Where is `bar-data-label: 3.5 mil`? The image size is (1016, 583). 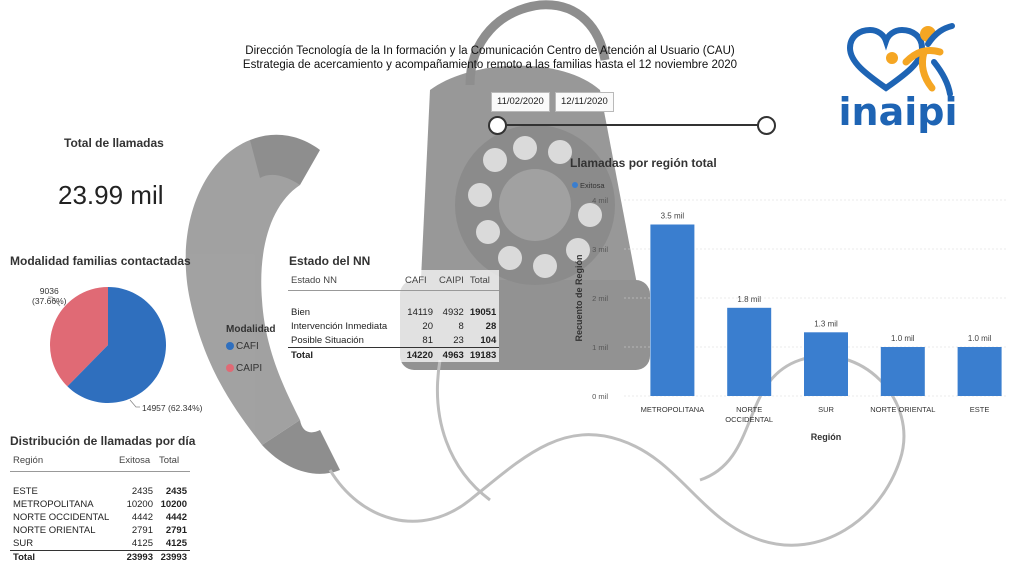 bar-data-label: 3.5 mil is located at coordinates (673, 216).